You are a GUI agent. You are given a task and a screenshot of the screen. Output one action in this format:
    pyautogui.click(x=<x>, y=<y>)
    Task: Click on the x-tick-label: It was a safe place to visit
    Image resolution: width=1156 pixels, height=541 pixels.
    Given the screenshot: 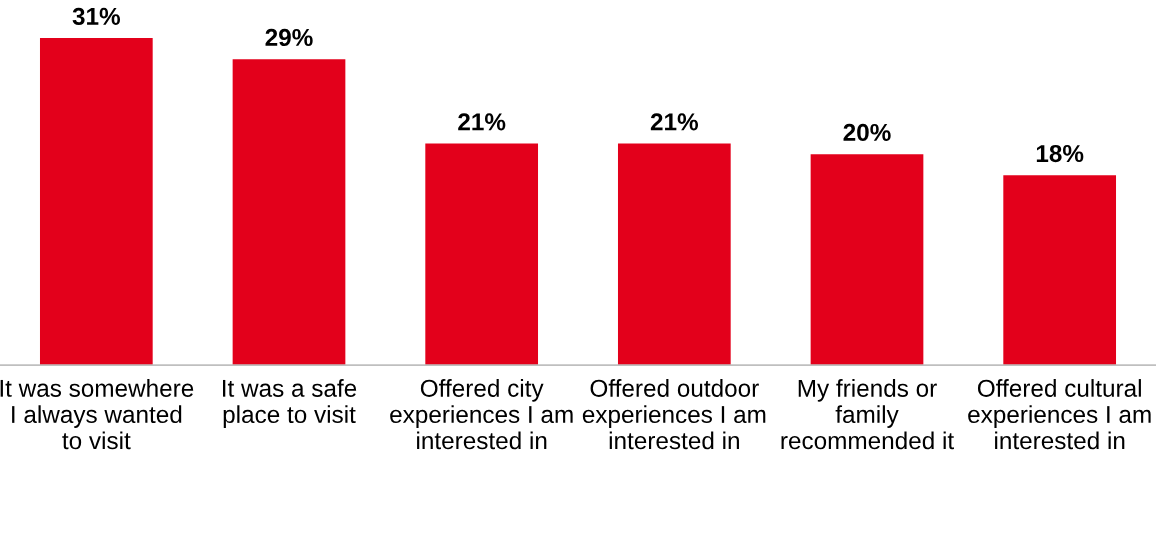 What is the action you would take?
    pyautogui.click(x=290, y=403)
    